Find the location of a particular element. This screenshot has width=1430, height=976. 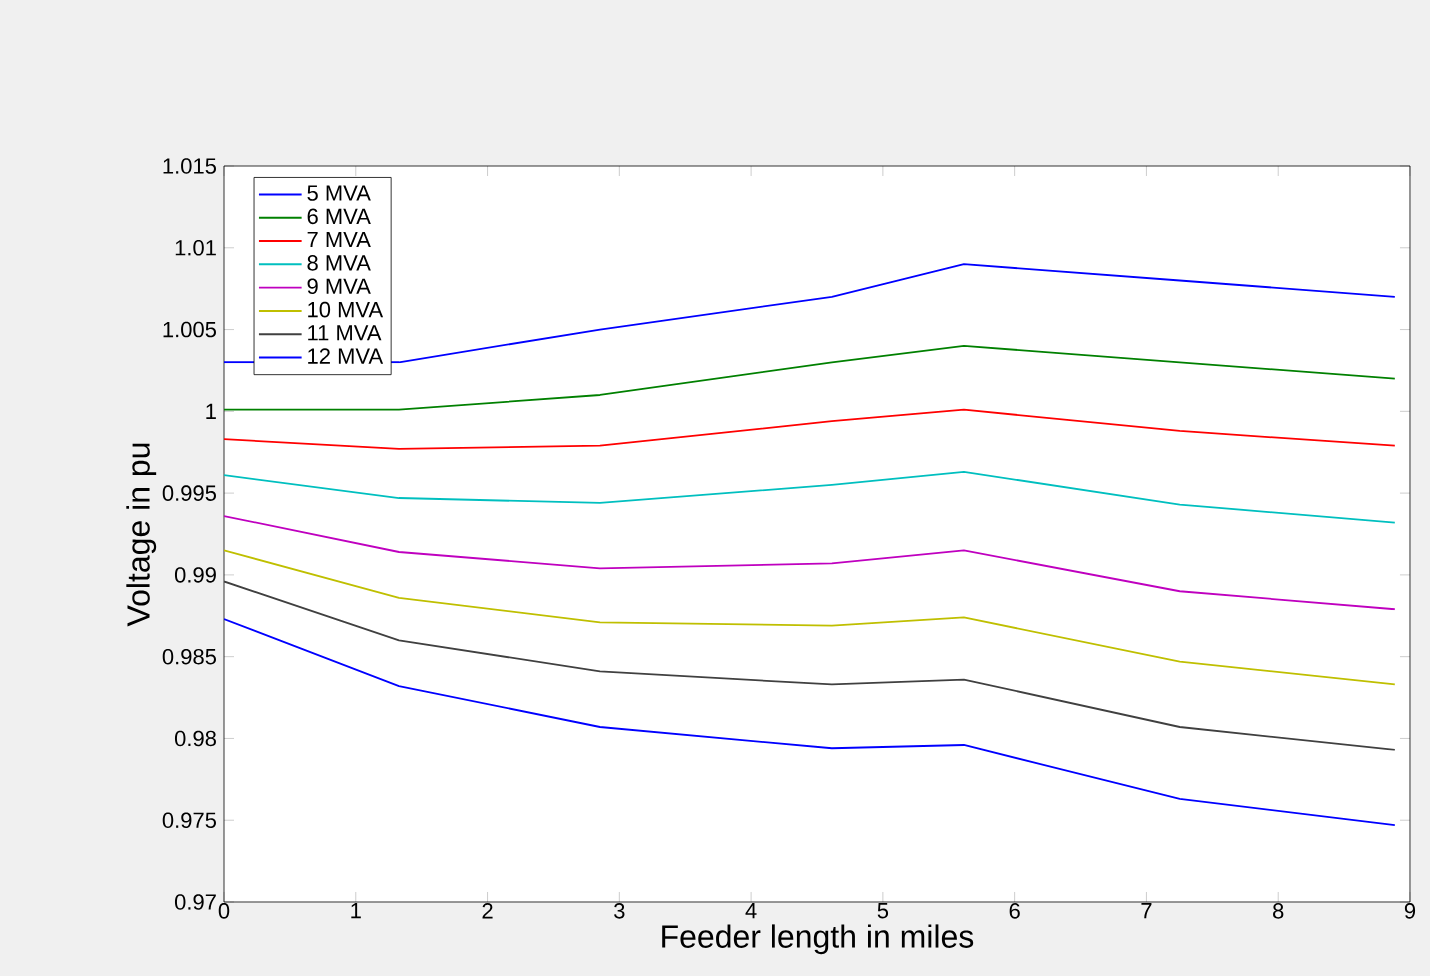

x-tick-label: 7 is located at coordinates (1146, 911).